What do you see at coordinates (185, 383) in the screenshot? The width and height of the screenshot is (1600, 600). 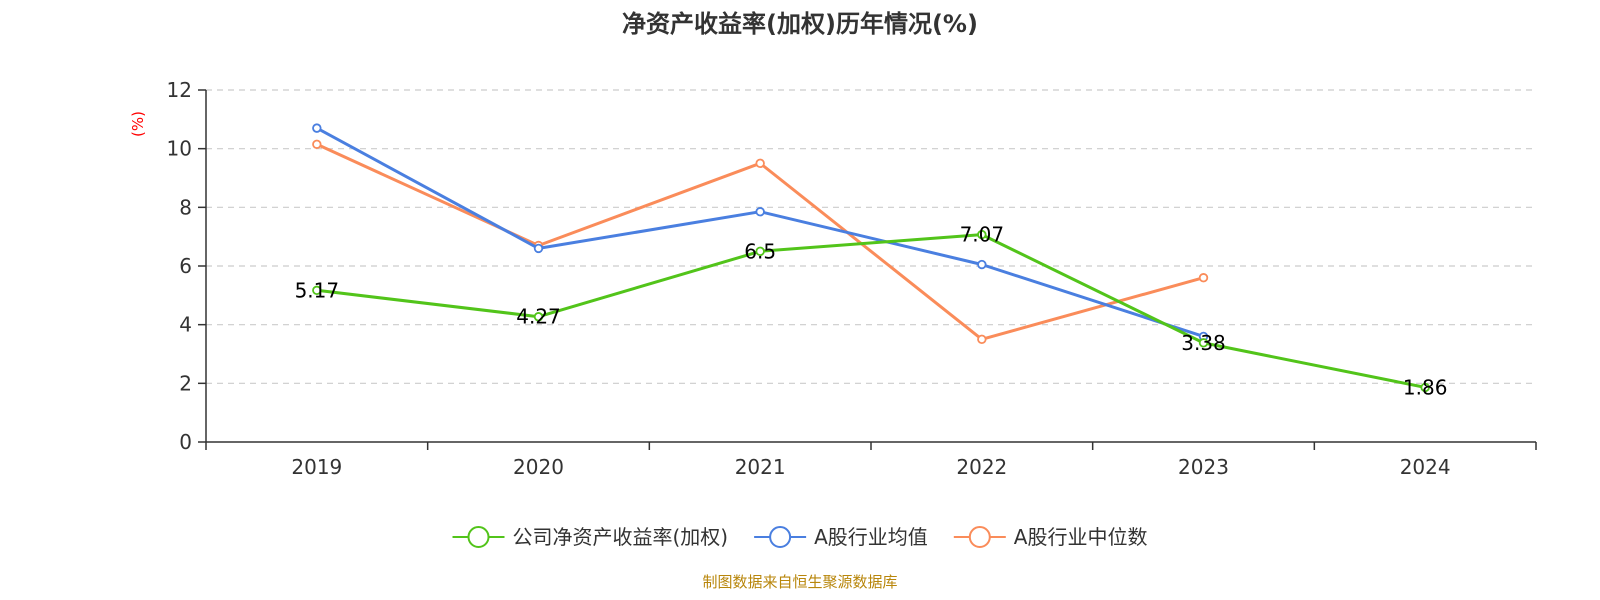 I see `y-tick-label: 2` at bounding box center [185, 383].